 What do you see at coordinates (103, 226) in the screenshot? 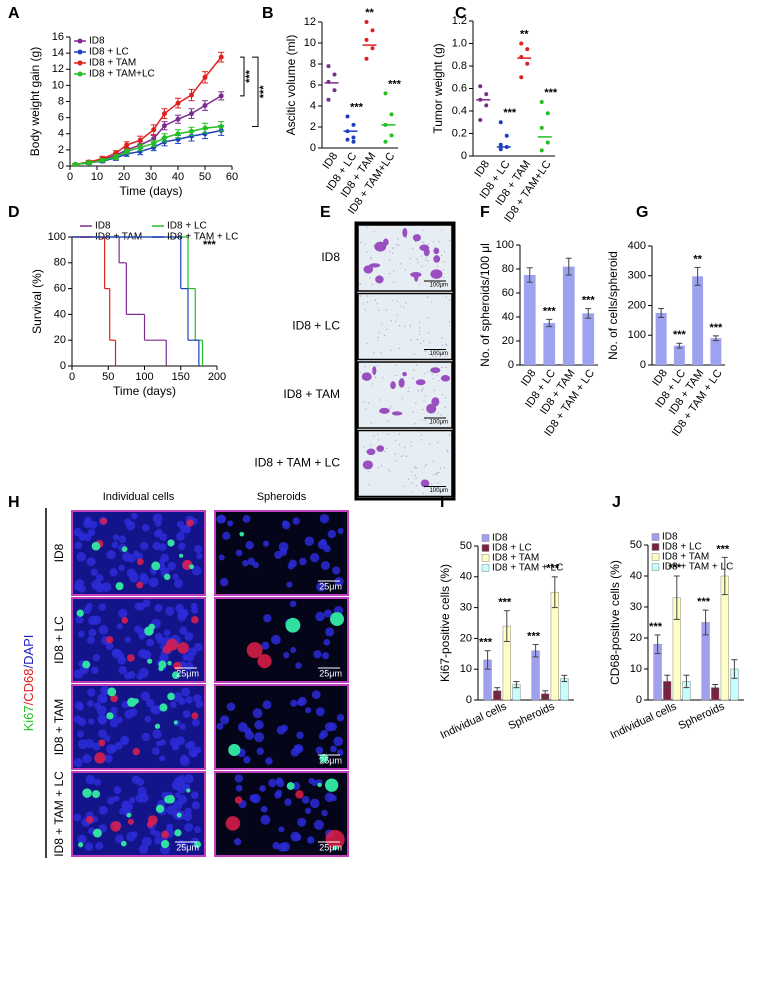
I see `legend-label: ID8` at bounding box center [103, 226].